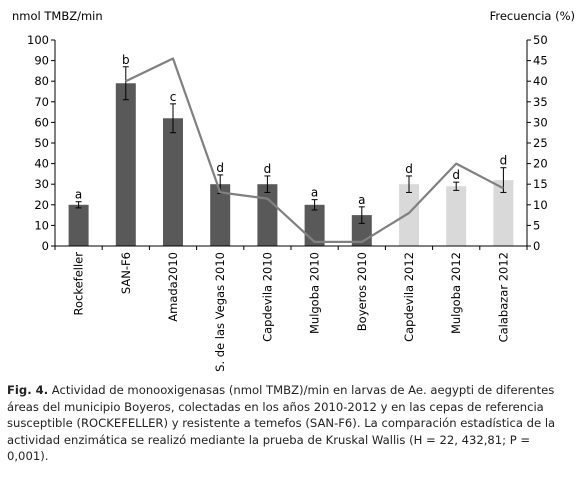 The width and height of the screenshot is (580, 483). What do you see at coordinates (540, 40) in the screenshot?
I see `right-tick-label: 50` at bounding box center [540, 40].